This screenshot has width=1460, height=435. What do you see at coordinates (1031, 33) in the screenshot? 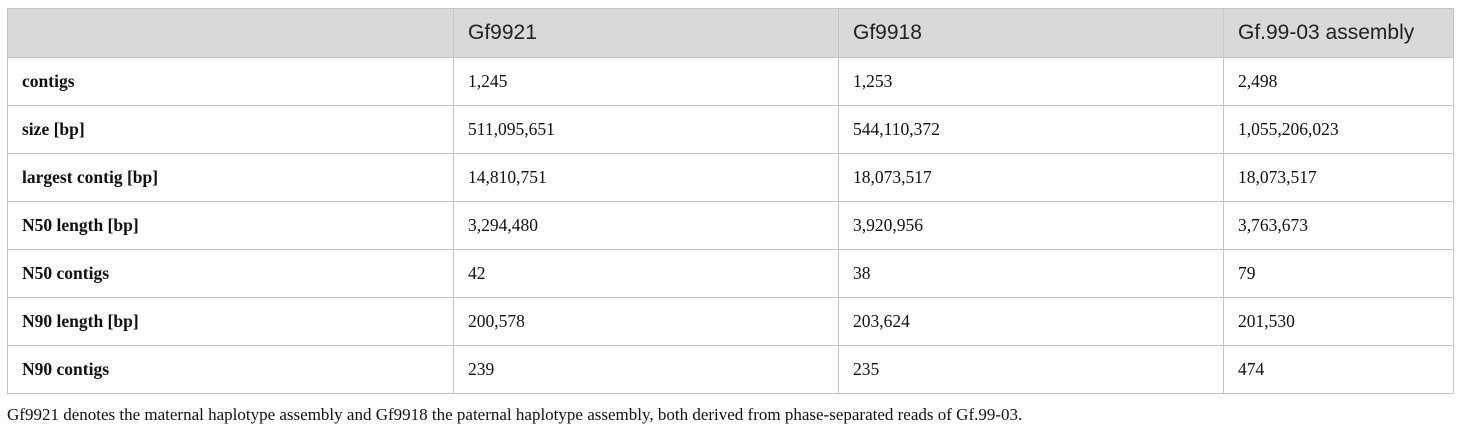
I see `header-cell-gf9918: Gf9918` at bounding box center [1031, 33].